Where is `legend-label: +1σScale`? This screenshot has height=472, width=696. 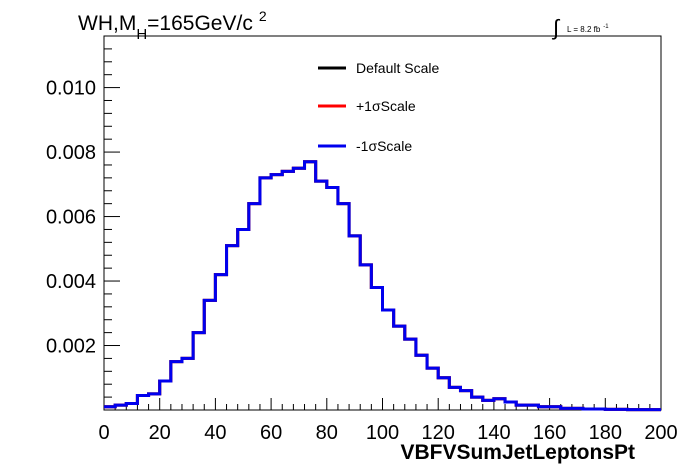 legend-label: +1σScale is located at coordinates (386, 106).